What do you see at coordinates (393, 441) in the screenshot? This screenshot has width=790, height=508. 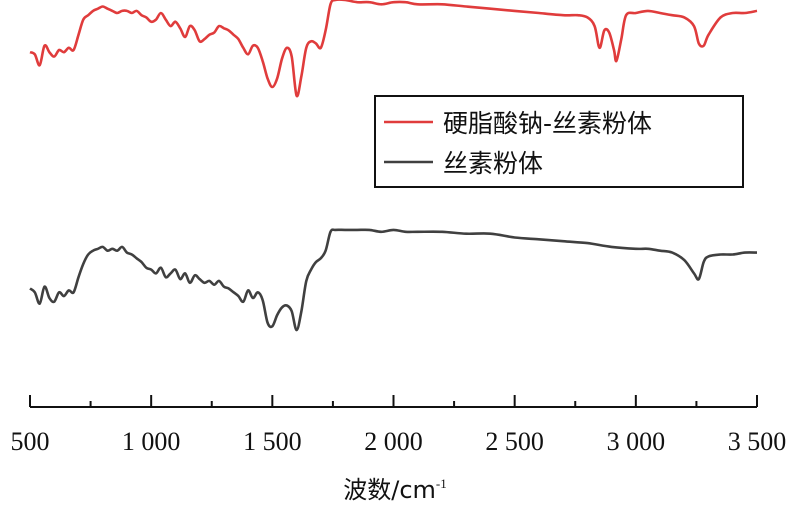 I see `x-tick-label: 2 000` at bounding box center [393, 441].